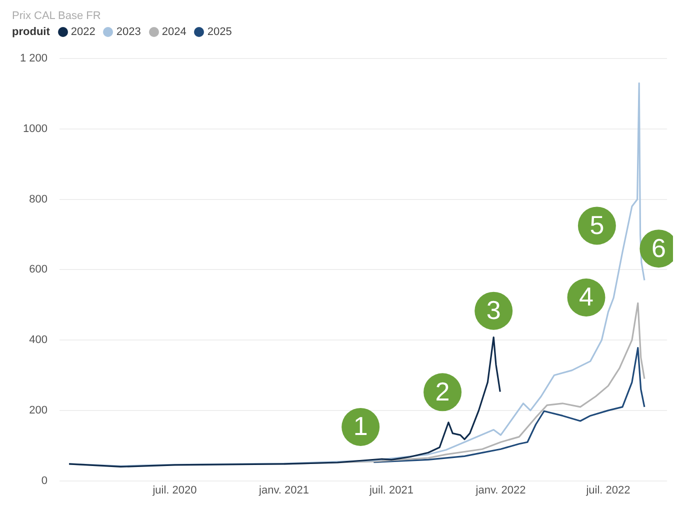  I want to click on x-tick-label: janv. 2022, so click(500, 490).